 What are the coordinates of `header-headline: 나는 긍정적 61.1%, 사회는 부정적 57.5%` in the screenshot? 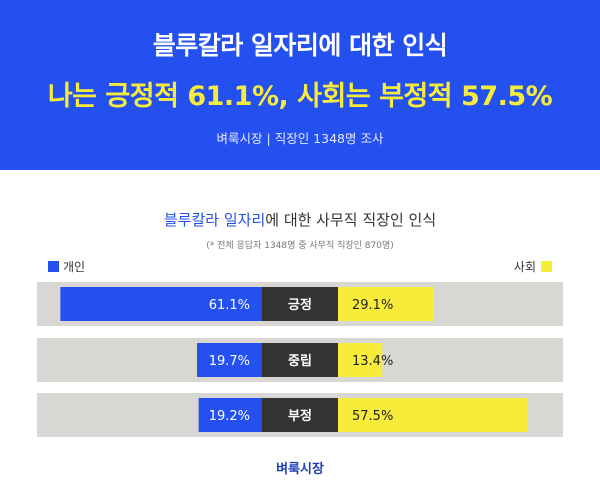 It's located at (300, 96).